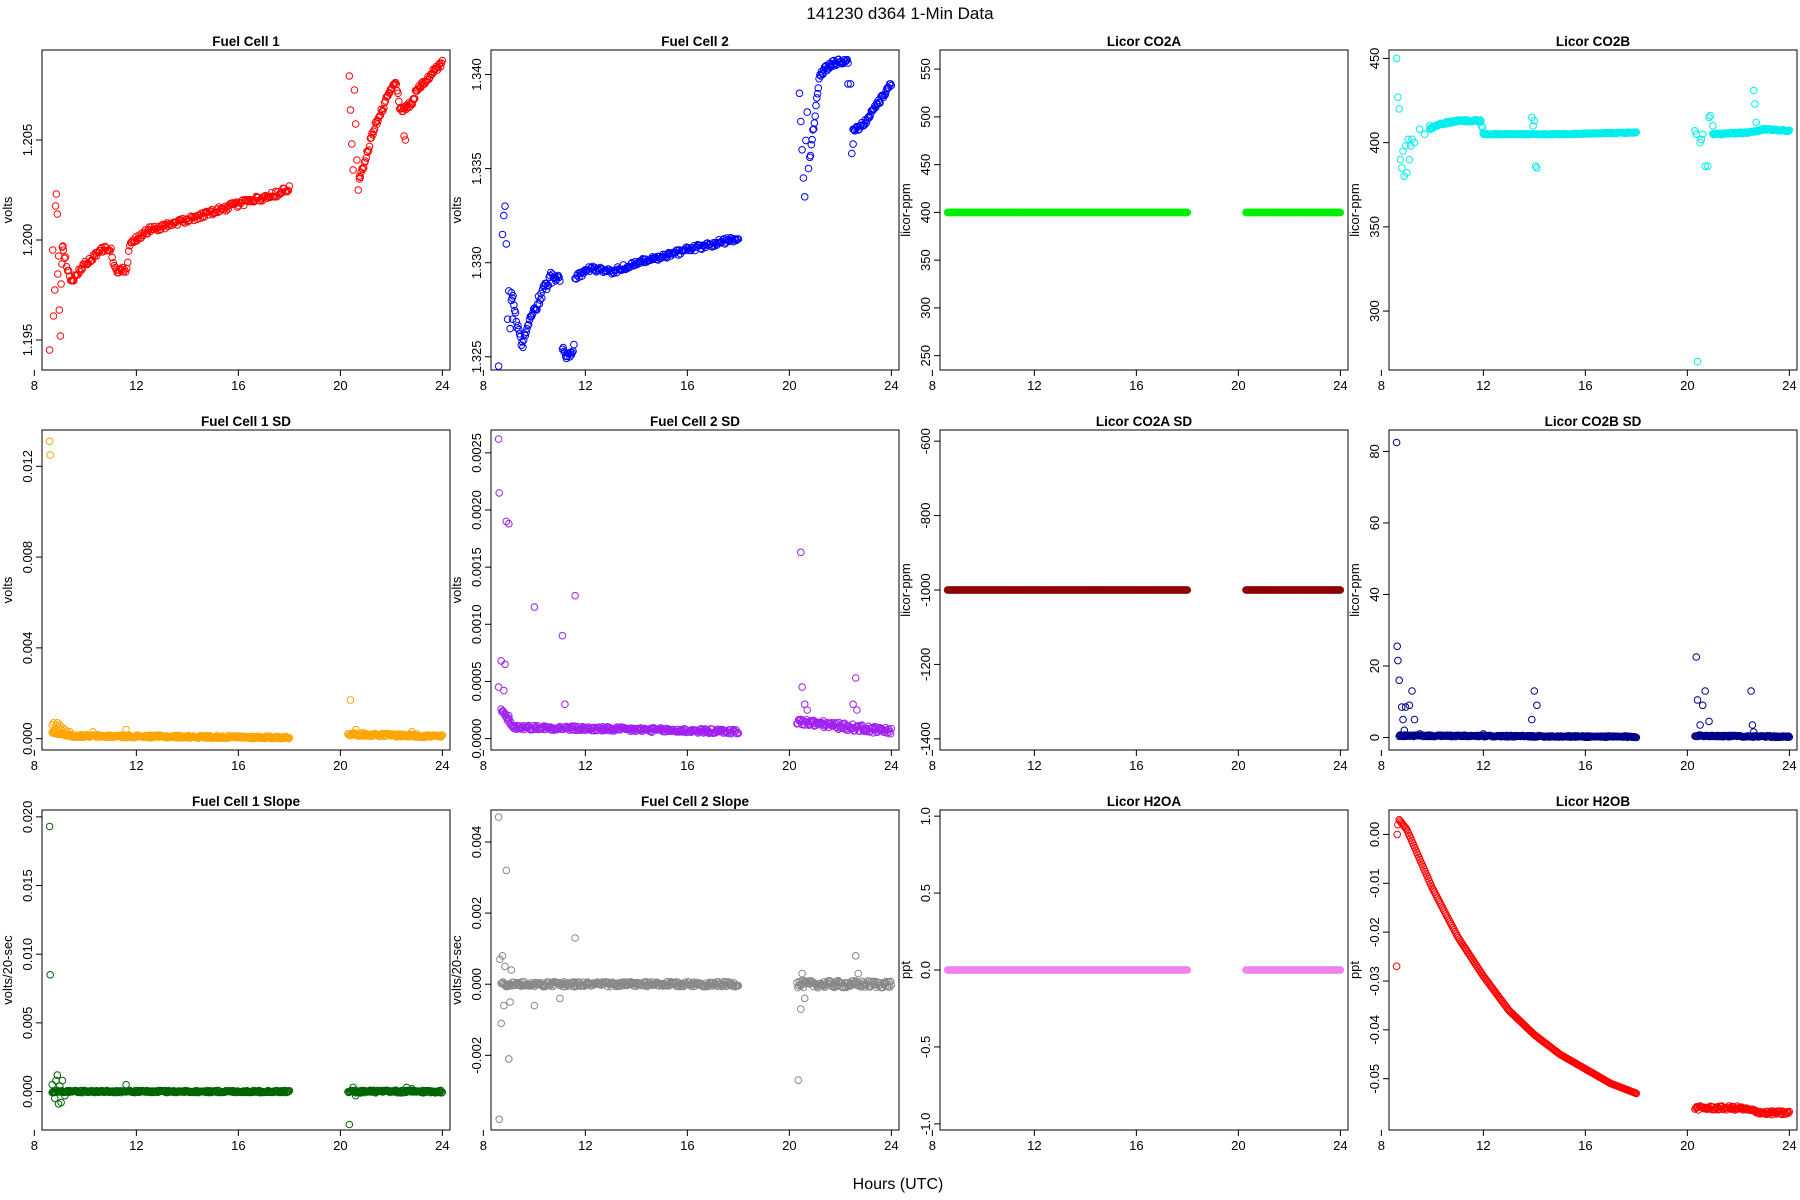 The height and width of the screenshot is (1200, 1800). Describe the element at coordinates (246, 801) in the screenshot. I see `panel-title: Fuel Cell 1 Slope` at that location.